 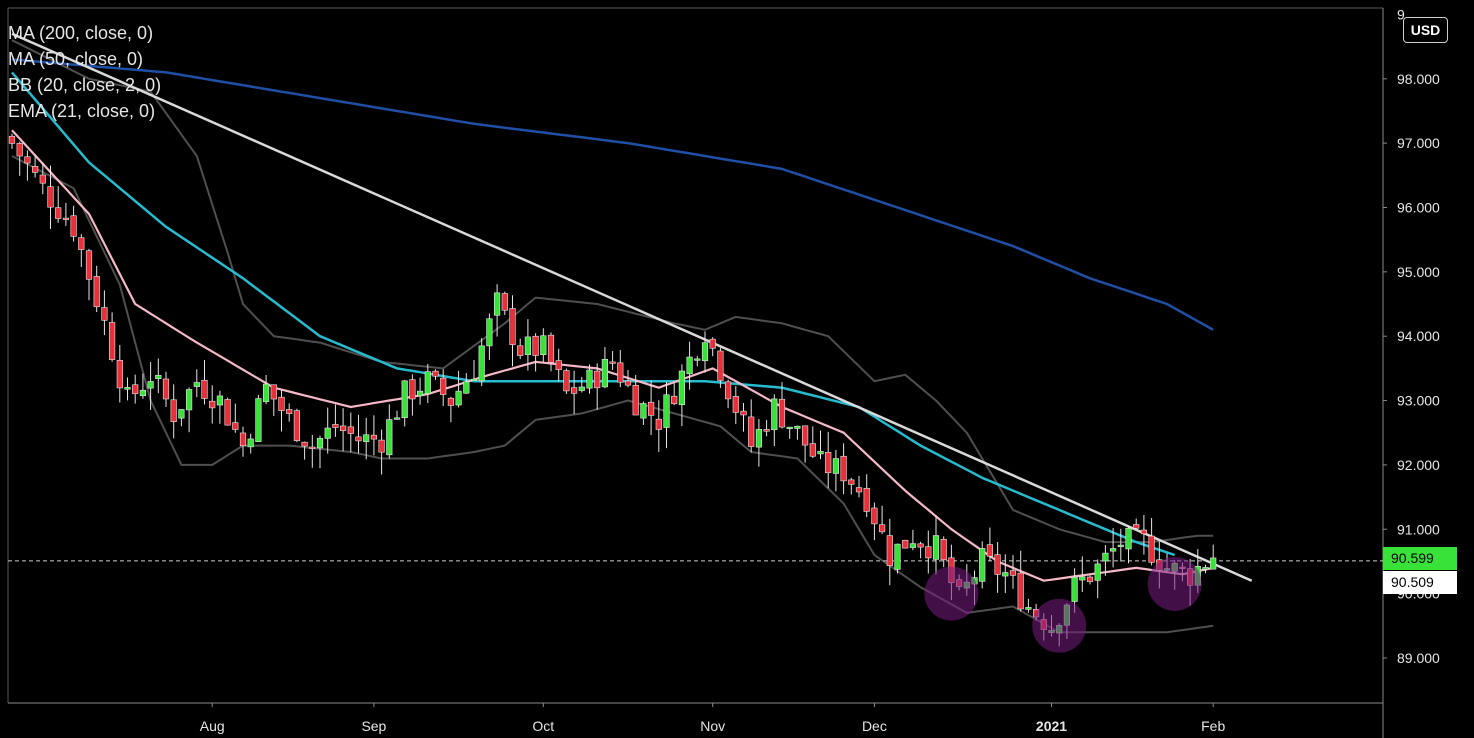 What do you see at coordinates (1418, 529) in the screenshot?
I see `y-tick-label: 91.000` at bounding box center [1418, 529].